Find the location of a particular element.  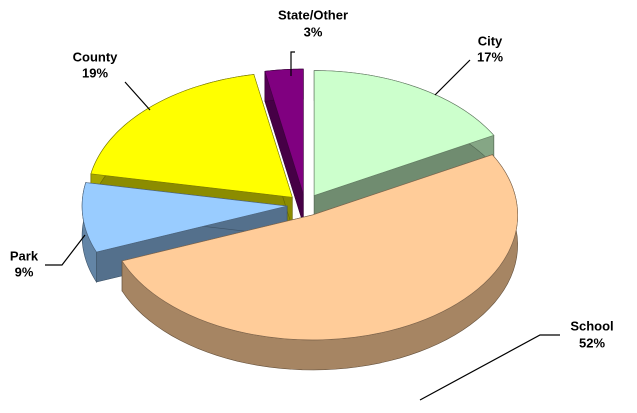

value-label: 9% is located at coordinates (24, 271).